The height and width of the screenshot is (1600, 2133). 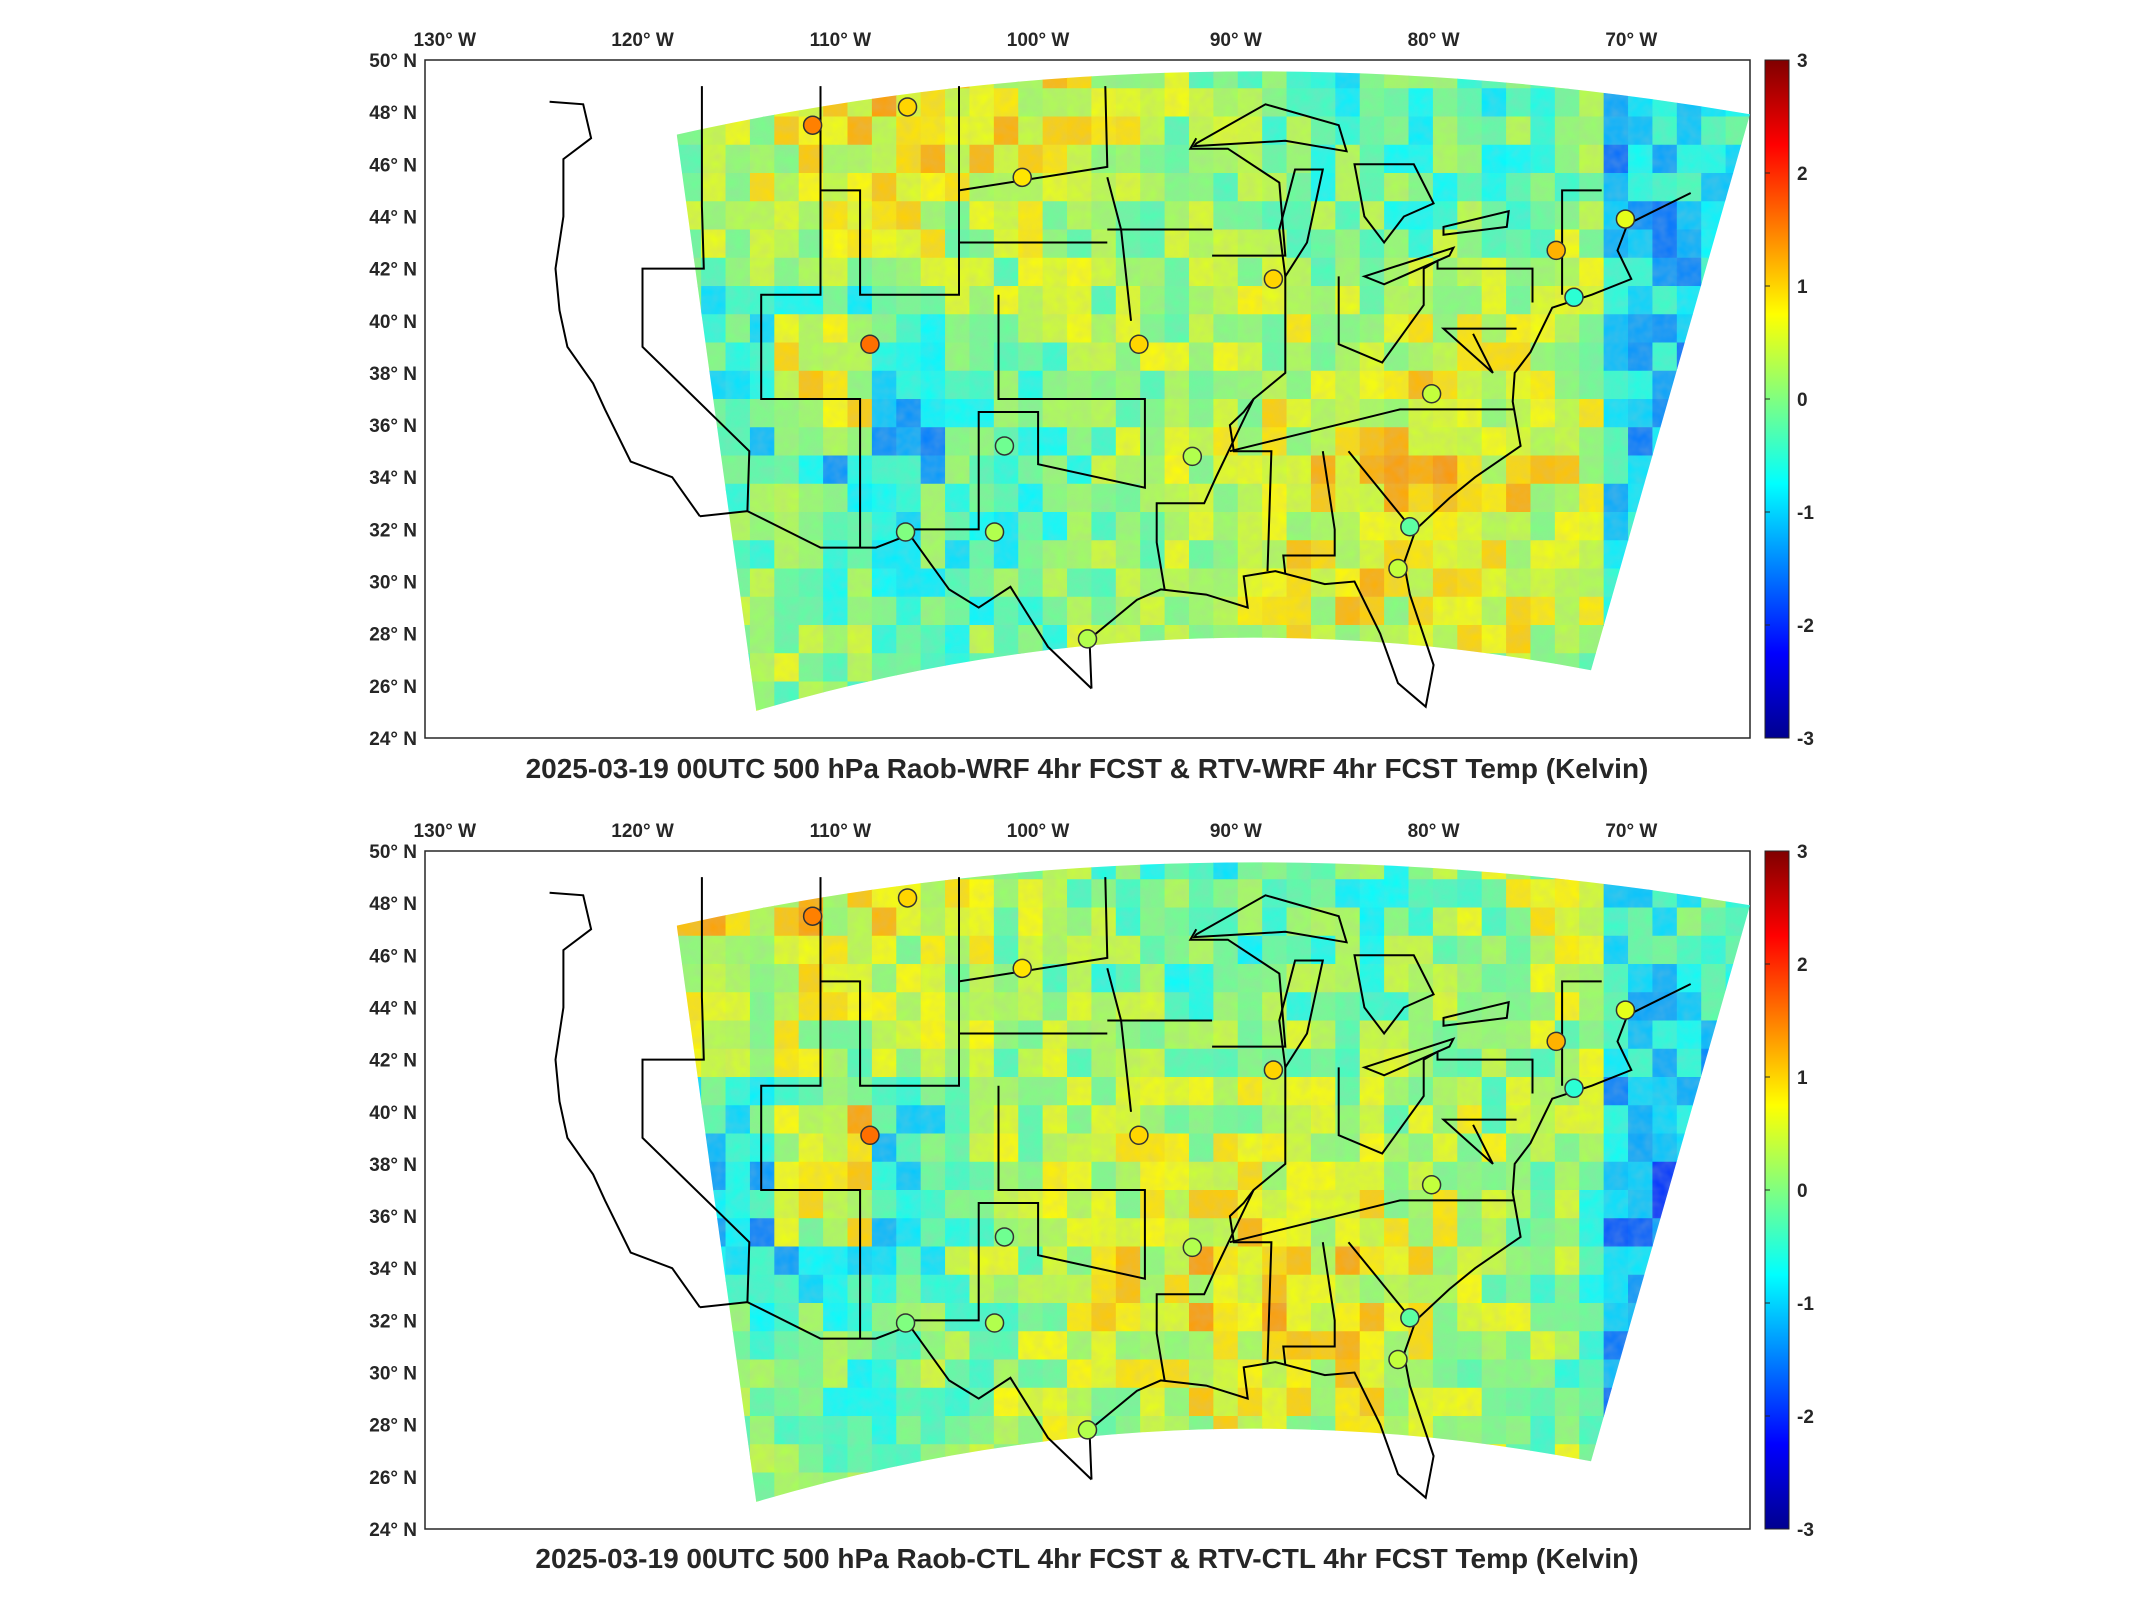 I want to click on longitude-tick-label: 90° W, so click(x=1236, y=831).